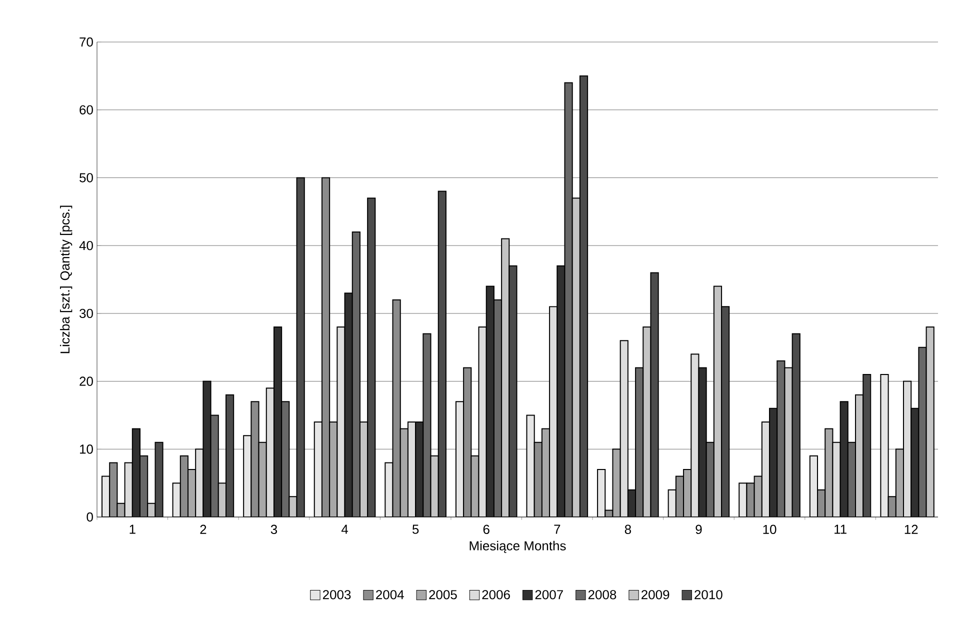  What do you see at coordinates (274, 529) in the screenshot?
I see `x-tick-label: 3` at bounding box center [274, 529].